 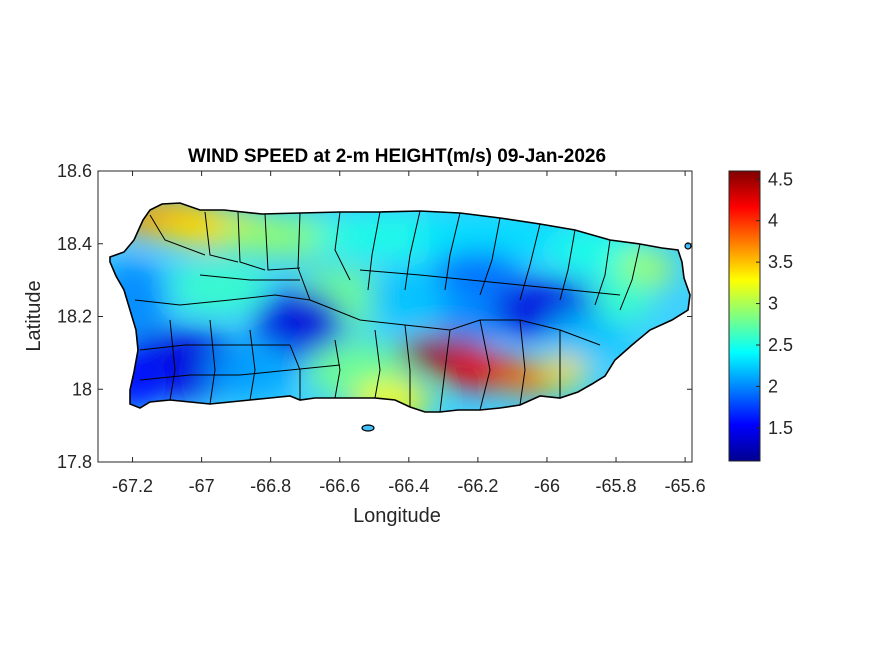 I want to click on x-tick-label: -66.6, so click(x=339, y=486).